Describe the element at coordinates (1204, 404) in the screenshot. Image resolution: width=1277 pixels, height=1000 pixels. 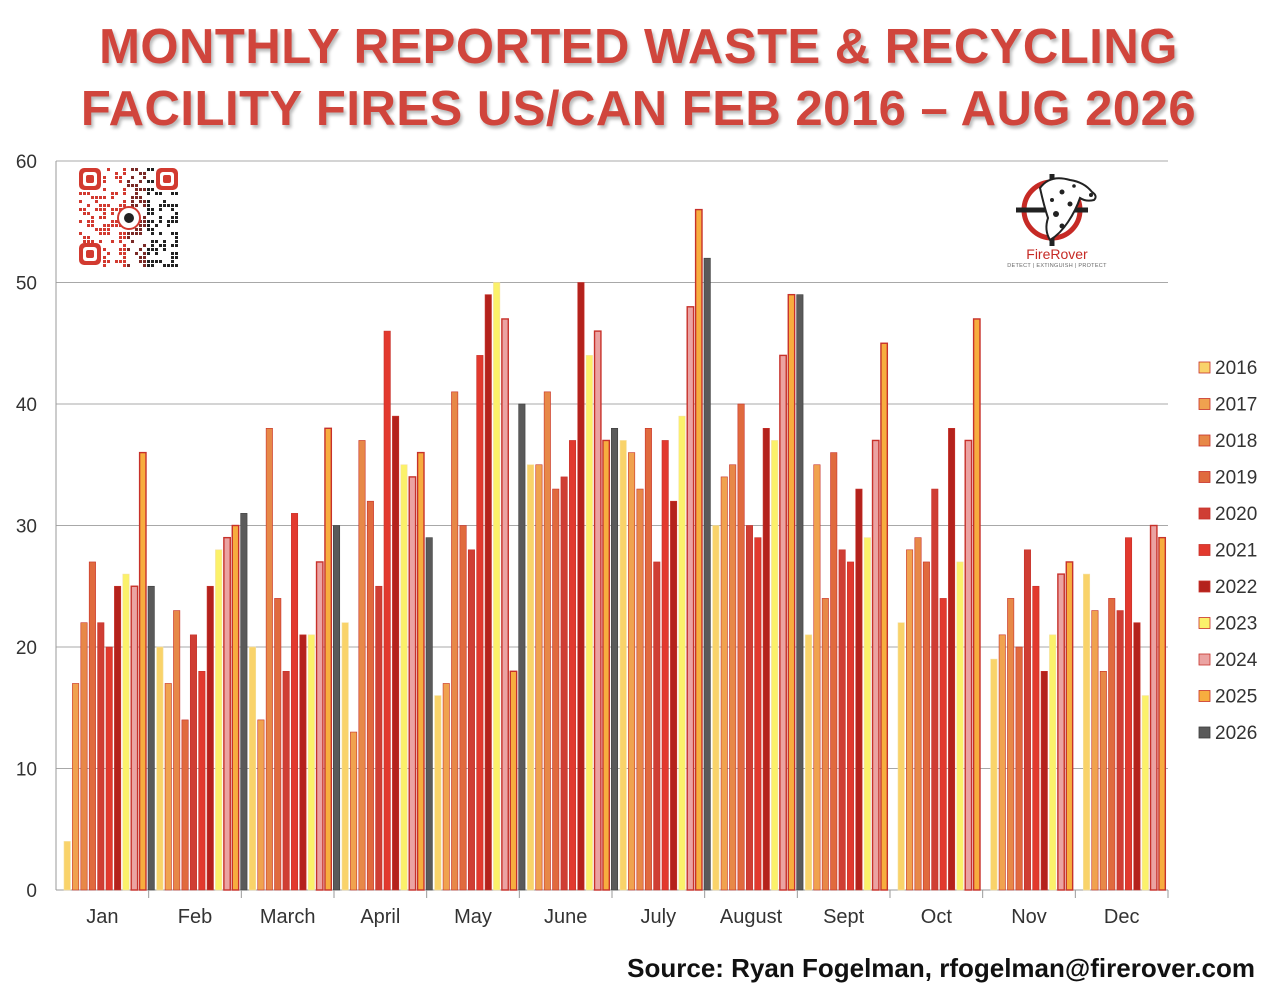
I see `legend-swatch-2017` at that location.